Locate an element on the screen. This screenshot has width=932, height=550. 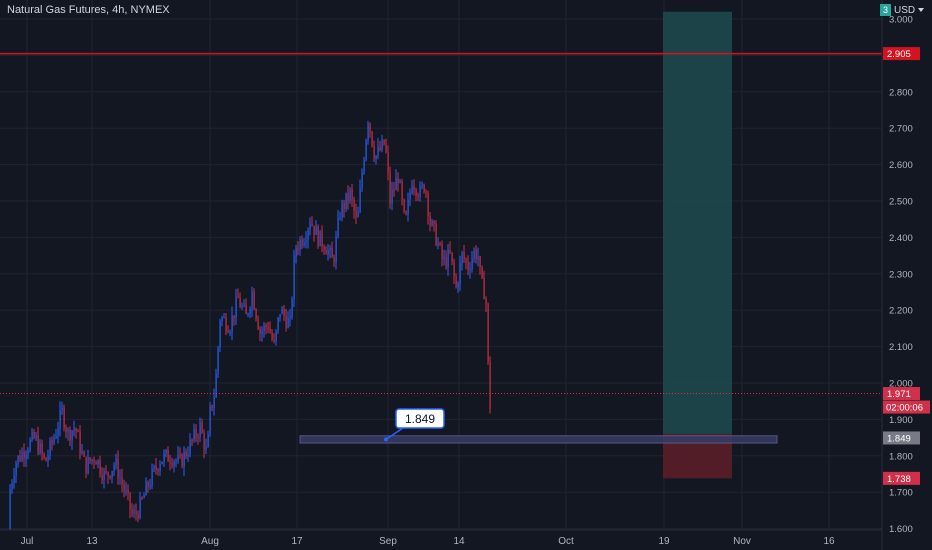
price-tick-label: 2.100 is located at coordinates (901, 347).